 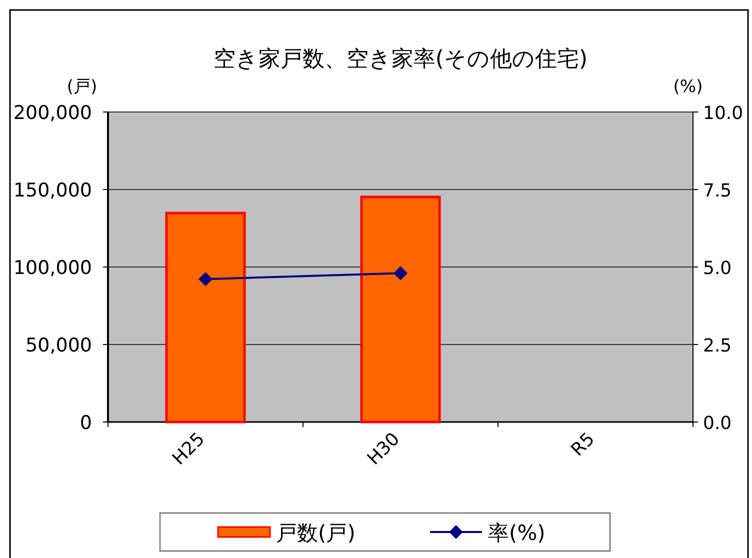 What do you see at coordinates (583, 444) in the screenshot?
I see `x-tick-label: R5` at bounding box center [583, 444].